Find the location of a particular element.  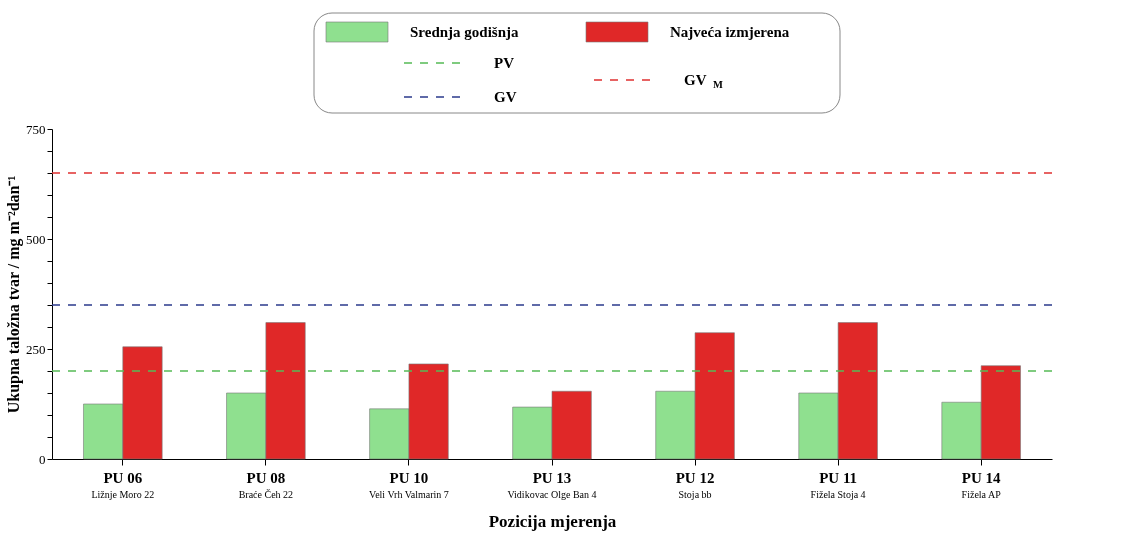

x-axis-title: Pozicija mjerenja is located at coordinates (552, 521).